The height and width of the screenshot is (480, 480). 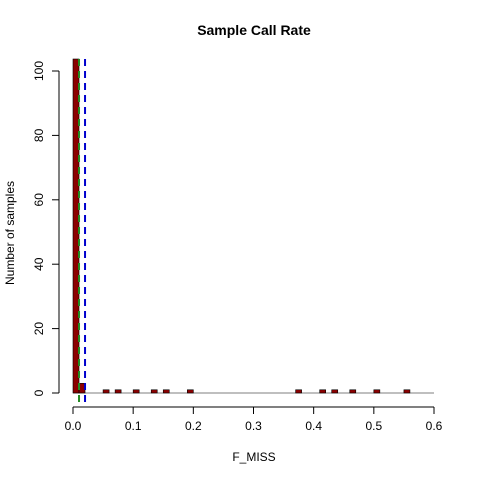 What do you see at coordinates (254, 30) in the screenshot?
I see `chart-title: Sample Call Rate` at bounding box center [254, 30].